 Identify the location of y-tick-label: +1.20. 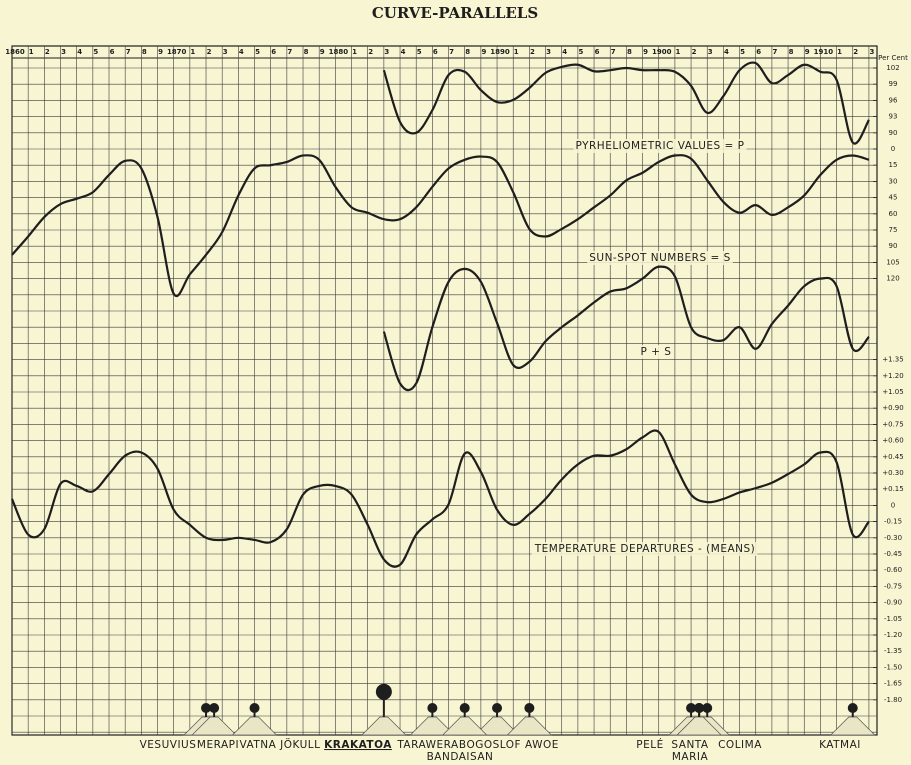
(892, 376).